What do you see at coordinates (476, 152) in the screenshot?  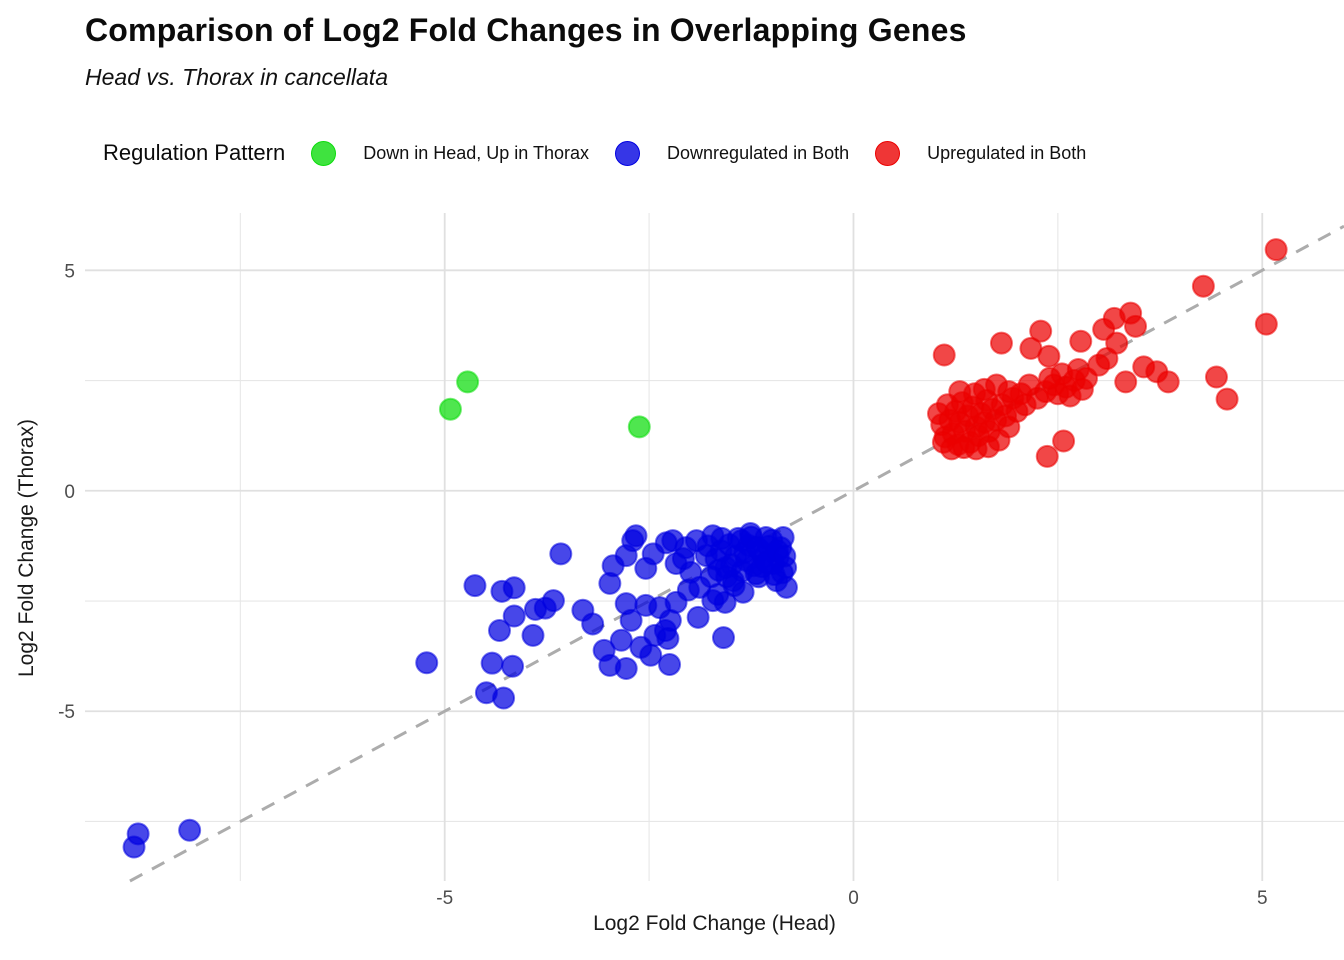 I see `legend-label: Down in Head, Up in Thorax` at bounding box center [476, 152].